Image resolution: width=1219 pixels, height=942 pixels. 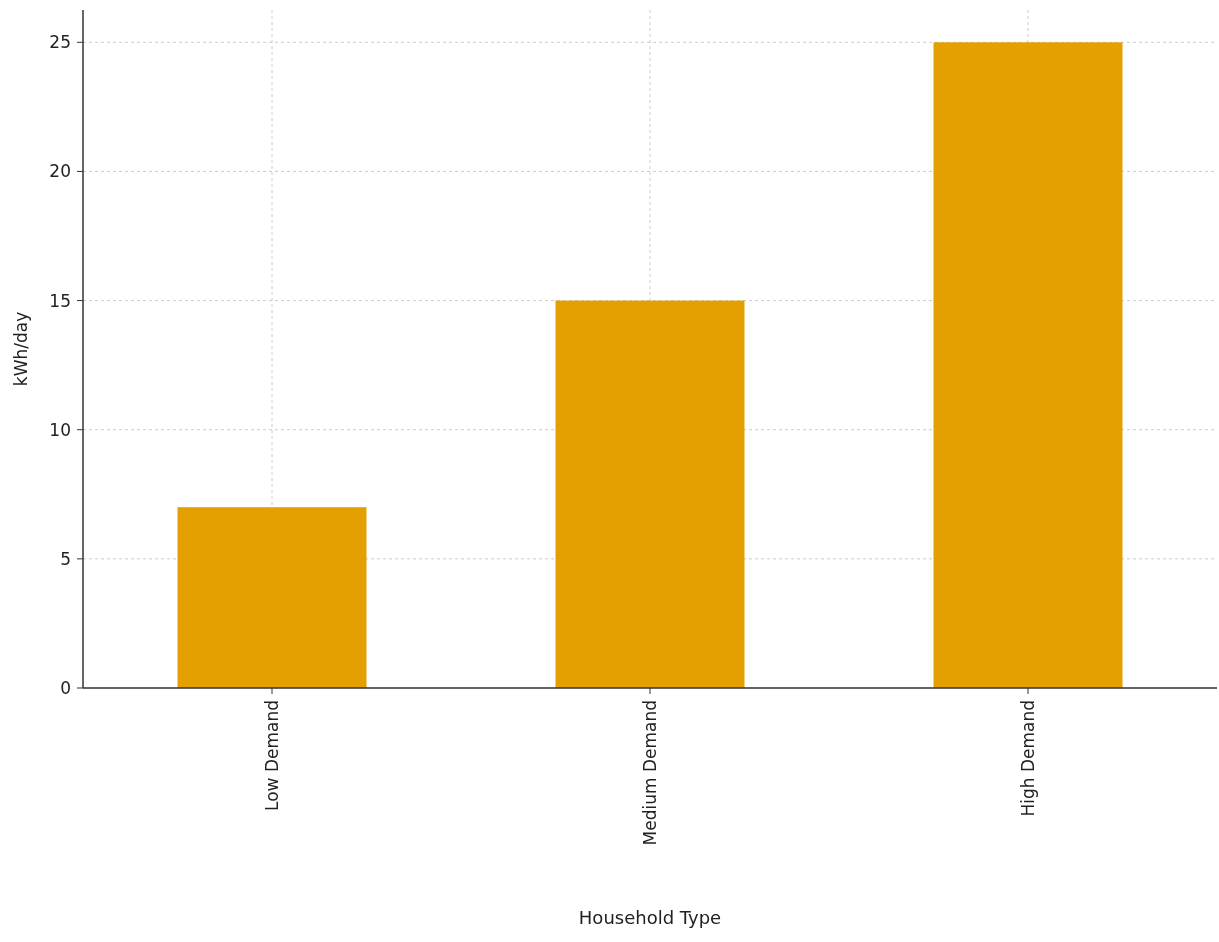 I want to click on y-tick-label: 0, so click(x=65, y=687).